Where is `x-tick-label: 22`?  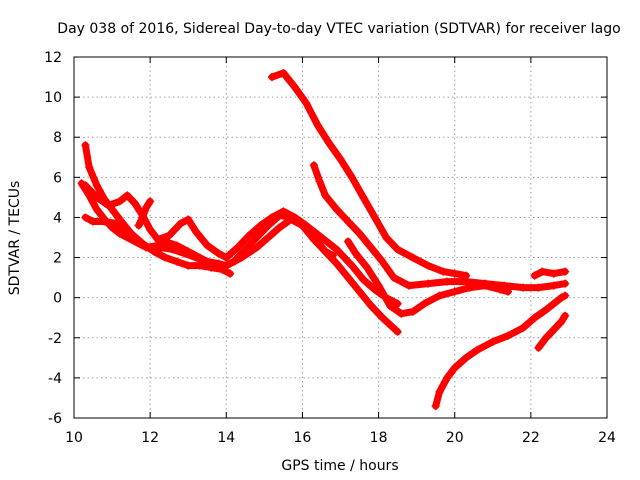
x-tick-label: 22 is located at coordinates (531, 438).